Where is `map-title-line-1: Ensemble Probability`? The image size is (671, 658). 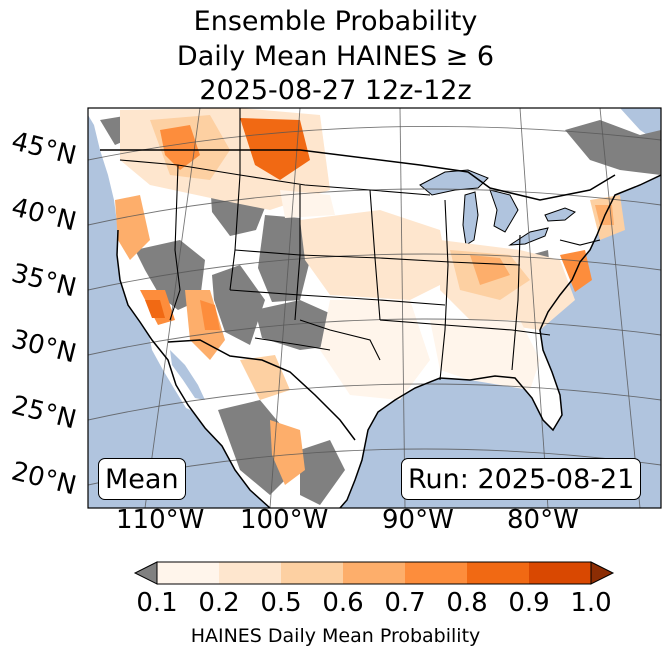
map-title-line-1: Ensemble Probability is located at coordinates (335, 21).